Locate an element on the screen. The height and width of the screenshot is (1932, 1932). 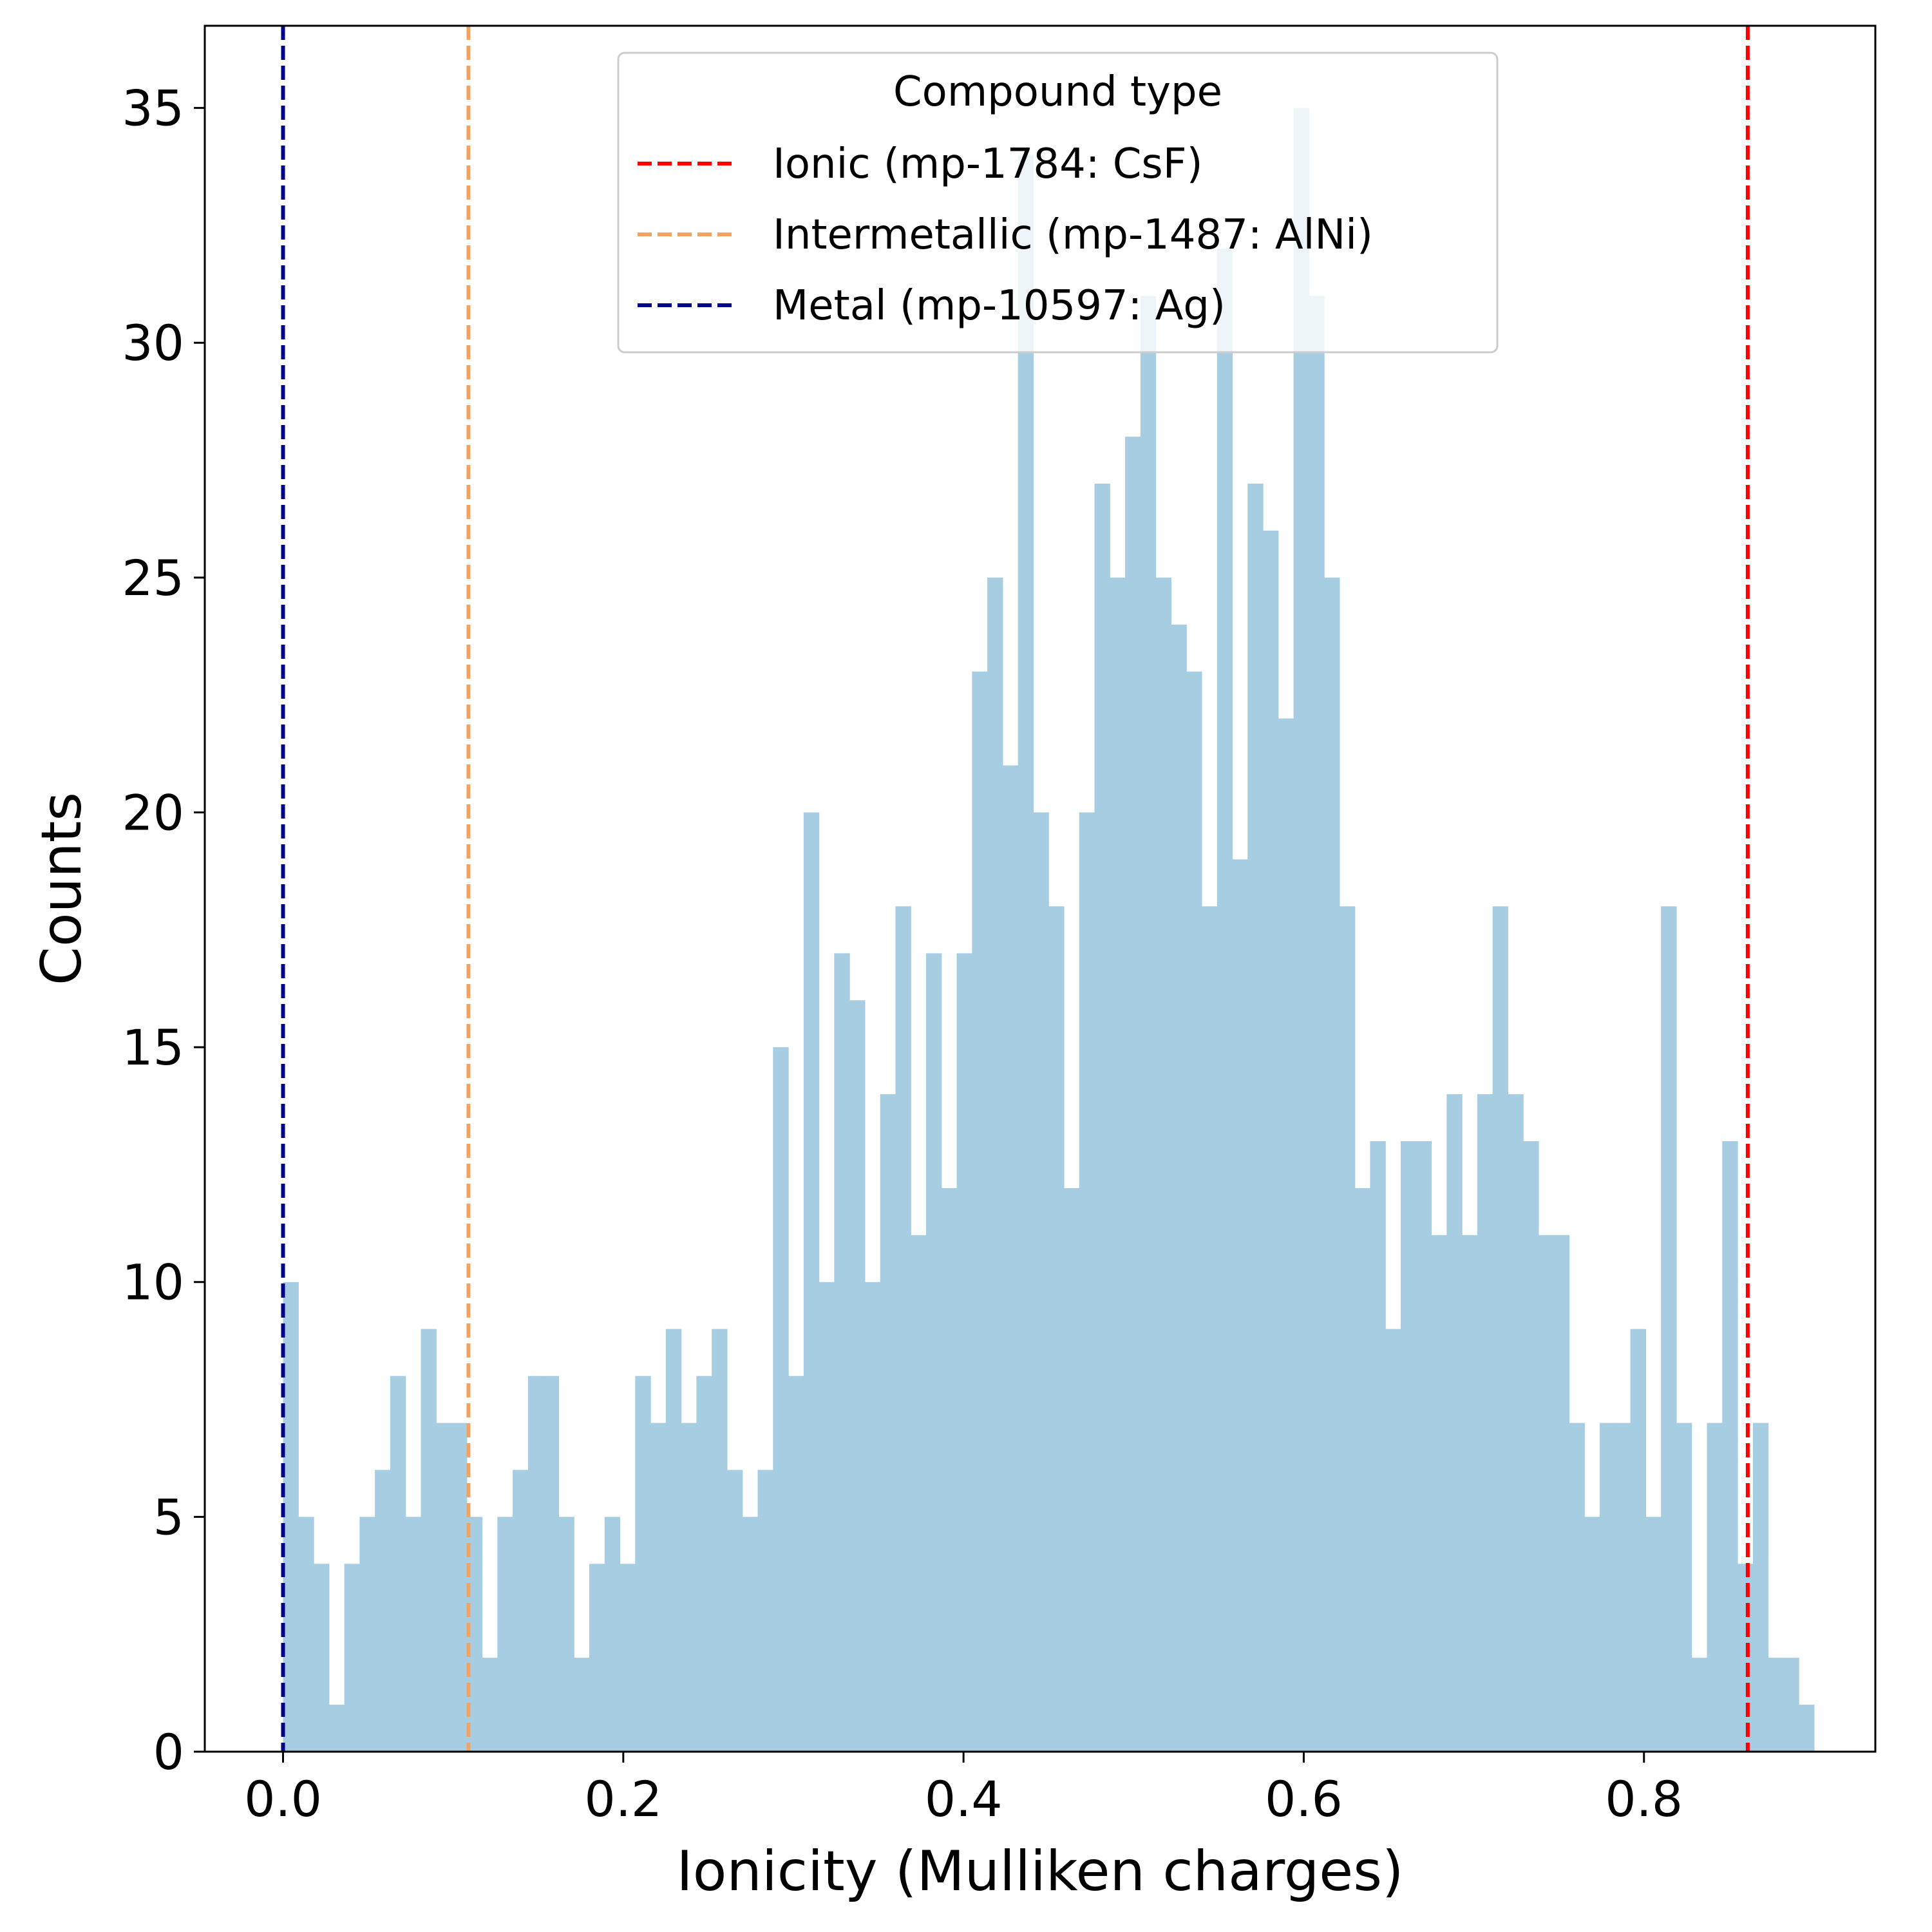
y-tick-label: 15 is located at coordinates (153, 1047).